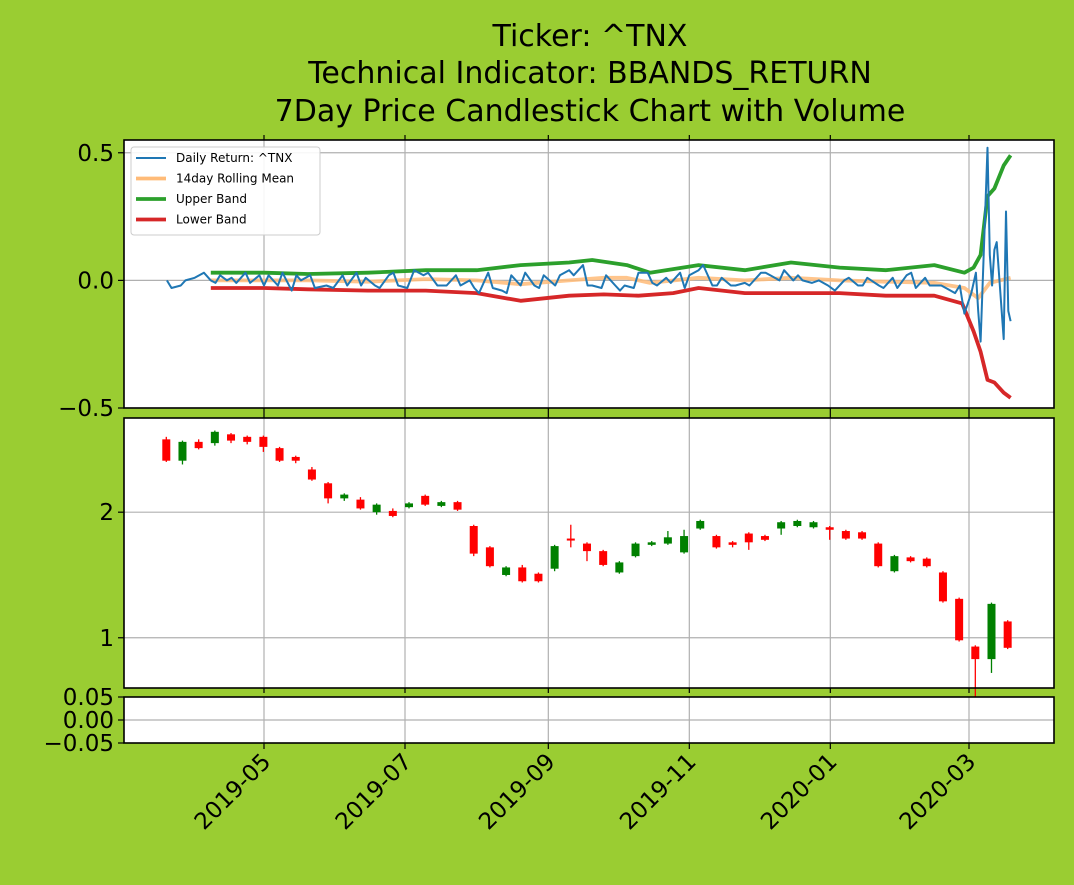 Image resolution: width=1074 pixels, height=885 pixels. I want to click on x-tick-label: 2019-11, so click(658, 792).